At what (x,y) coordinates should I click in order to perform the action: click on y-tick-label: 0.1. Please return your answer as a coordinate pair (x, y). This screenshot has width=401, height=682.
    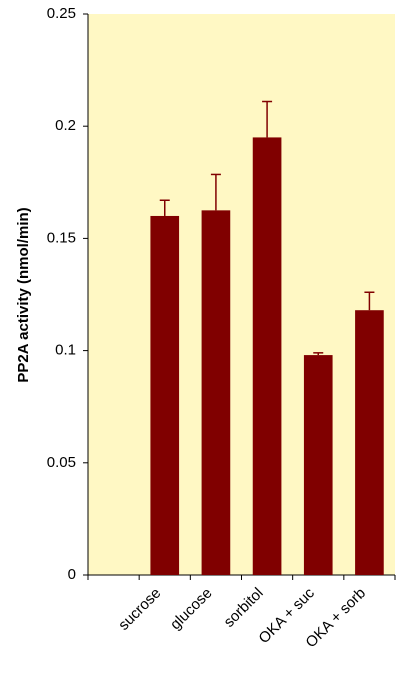
    Looking at the image, I should click on (65, 350).